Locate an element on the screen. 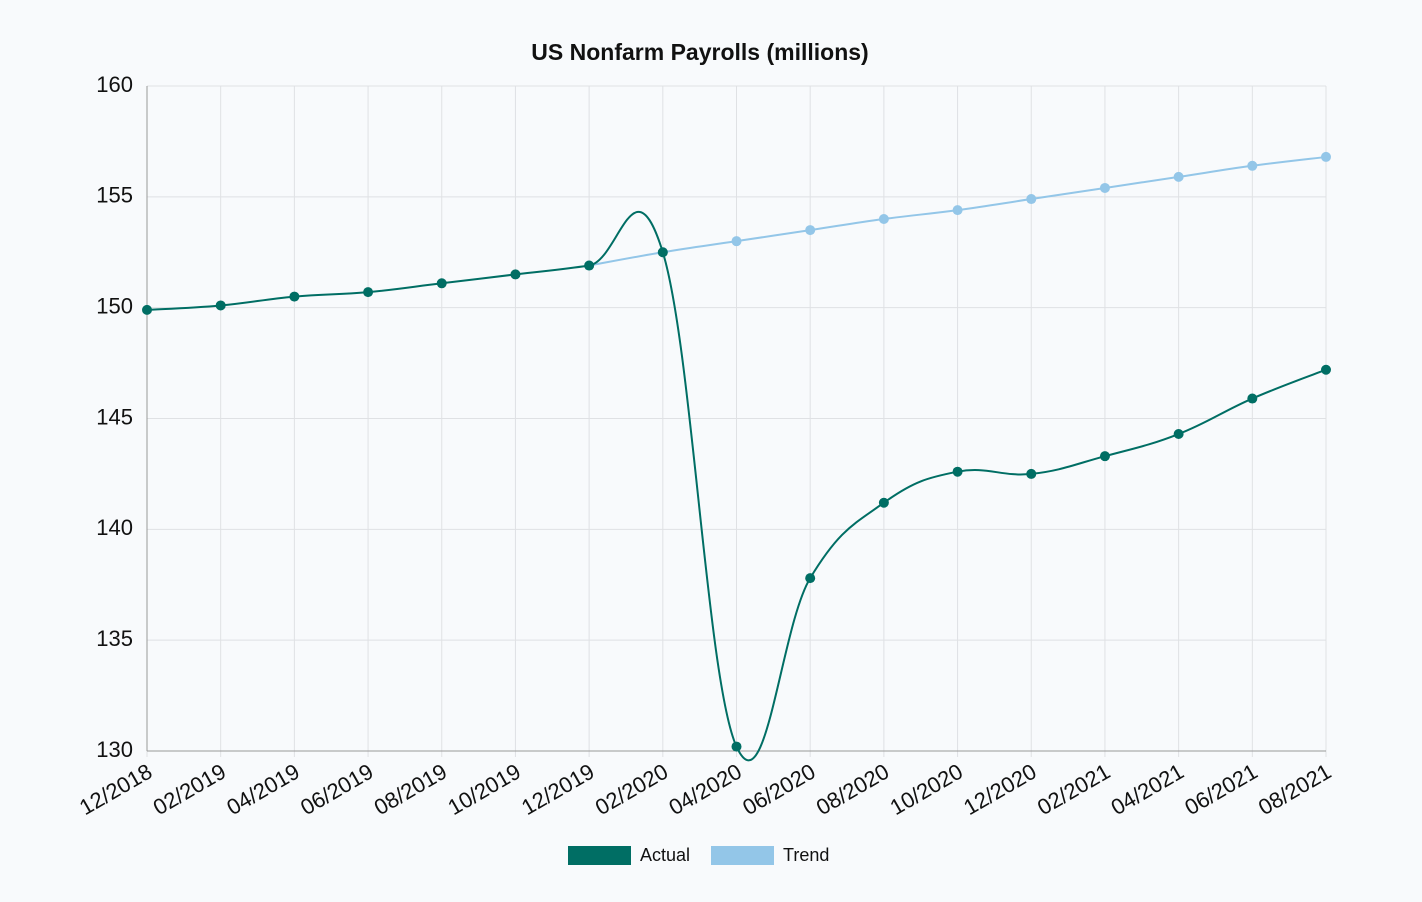 The image size is (1422, 902). y-tick-label: 140 is located at coordinates (114, 527).